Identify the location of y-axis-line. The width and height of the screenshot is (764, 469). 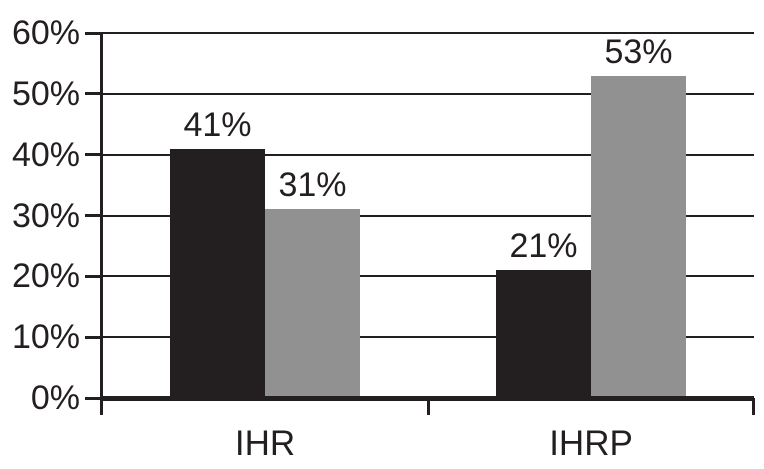
(101, 224).